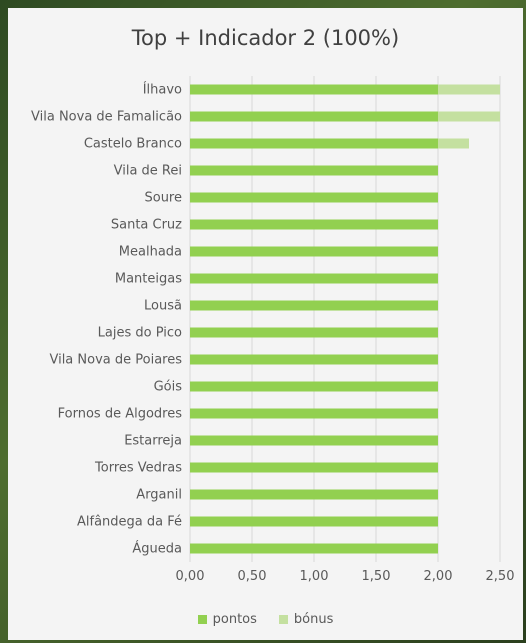 Image resolution: width=526 pixels, height=643 pixels. Describe the element at coordinates (168, 387) in the screenshot. I see `category-label: Góis` at that location.